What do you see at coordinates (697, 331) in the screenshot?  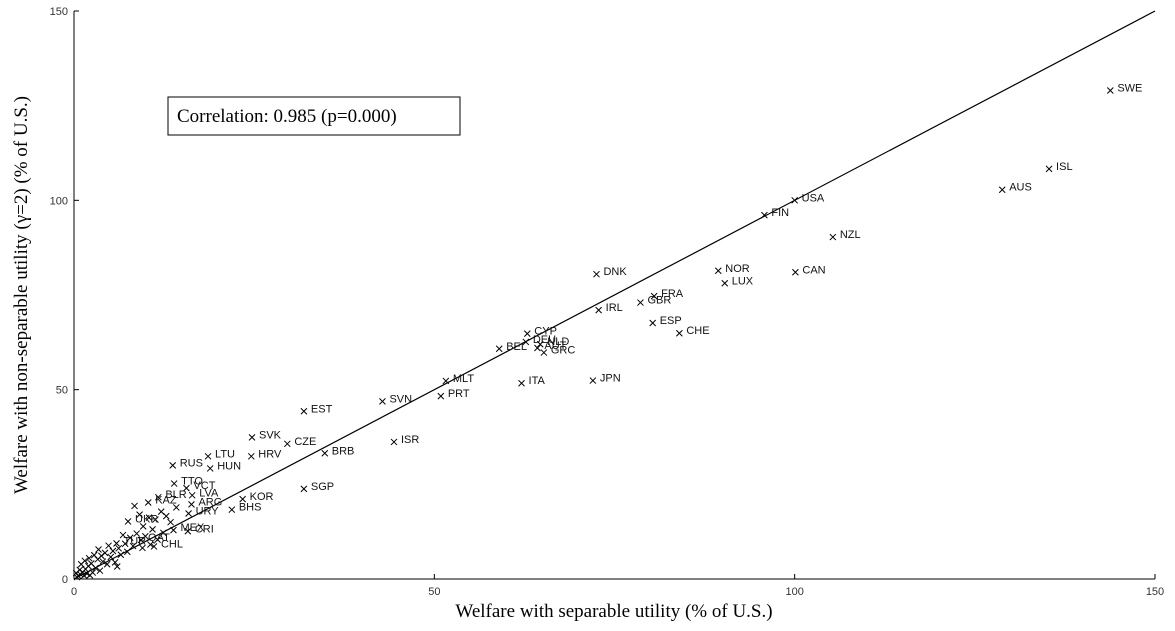 I see `point-label: CHE` at bounding box center [697, 331].